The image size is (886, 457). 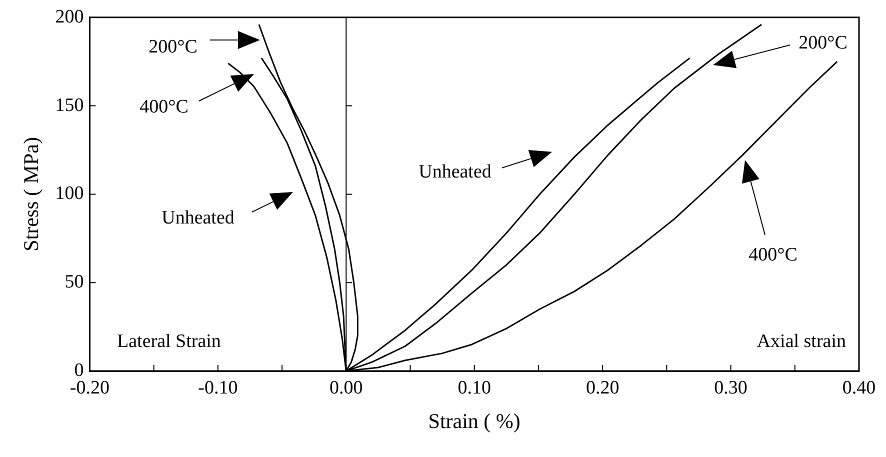 I want to click on x-tick-label: 0.30, so click(x=731, y=387).